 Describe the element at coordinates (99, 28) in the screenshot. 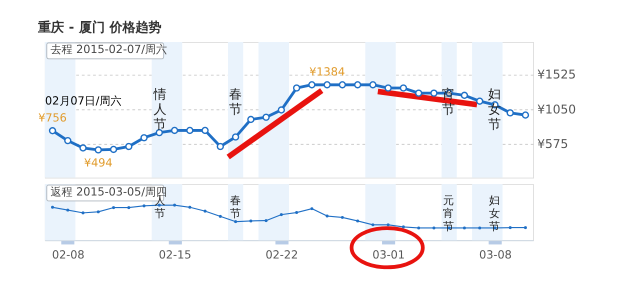

I see `chart-title: 重庆 - 厦门 价格趋势` at that location.